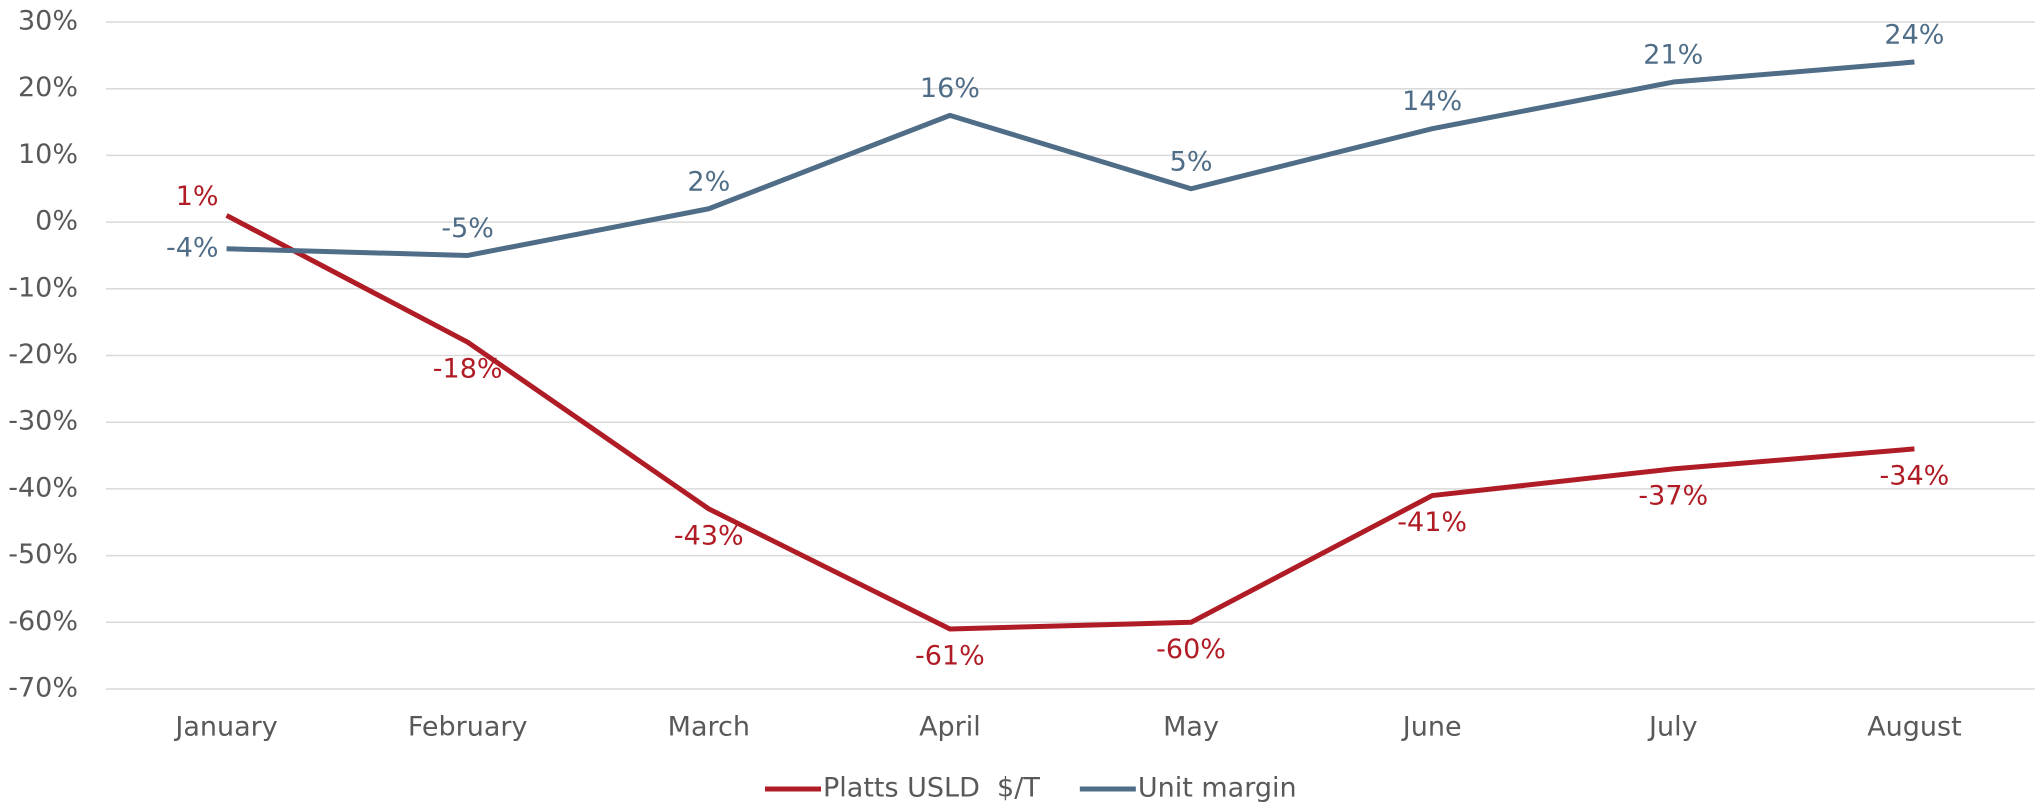 This screenshot has height=809, width=2035. I want to click on data-label: 24%, so click(1914, 35).